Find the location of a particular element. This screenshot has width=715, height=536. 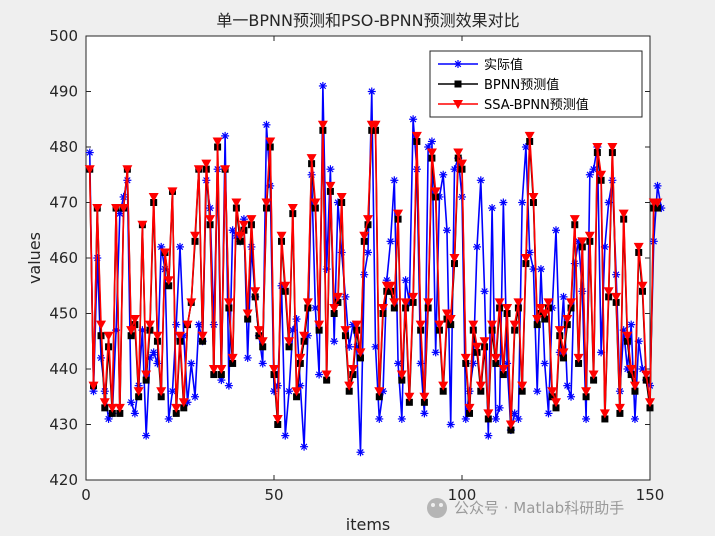

y-tick-label: 420 is located at coordinates (63, 480).